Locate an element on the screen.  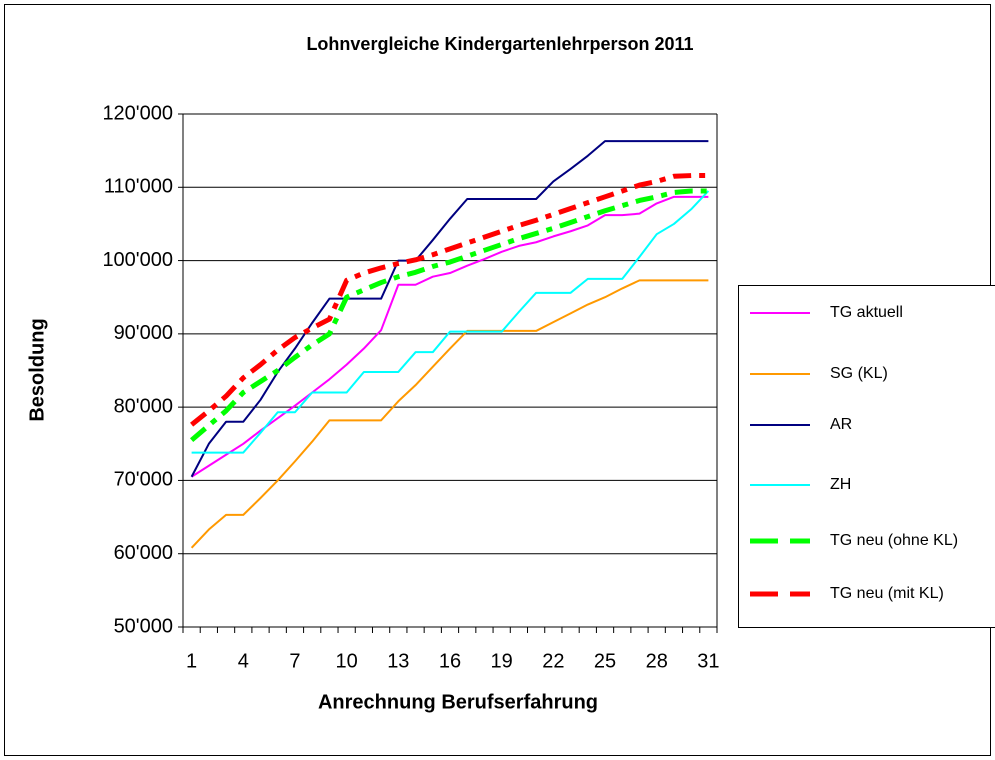
x-tick-label: 16 is located at coordinates (450, 661).